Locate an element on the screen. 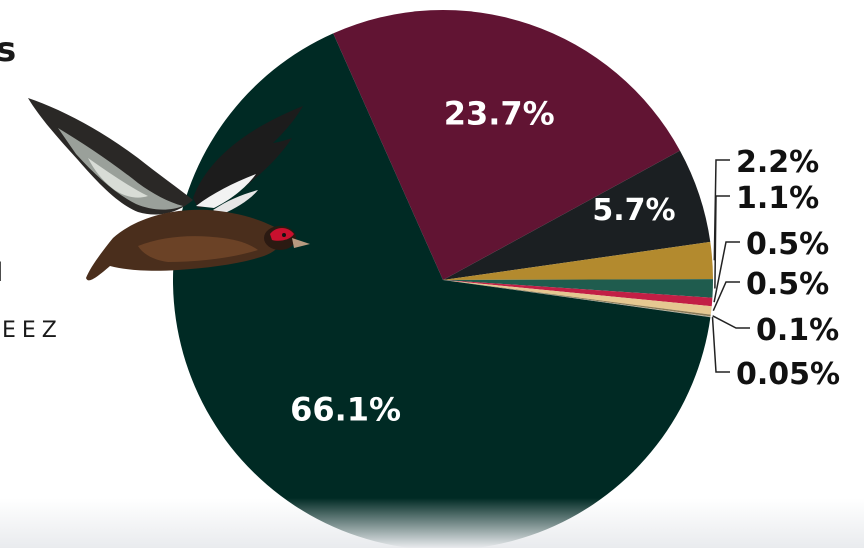 The width and height of the screenshot is (864, 548). slice-label: 0.1% is located at coordinates (797, 330).